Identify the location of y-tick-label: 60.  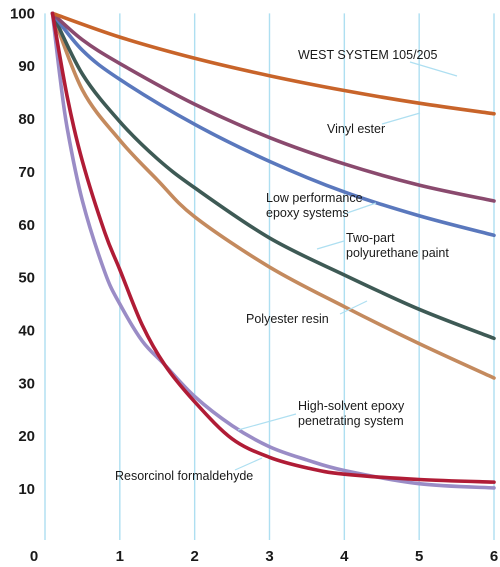
(26, 225).